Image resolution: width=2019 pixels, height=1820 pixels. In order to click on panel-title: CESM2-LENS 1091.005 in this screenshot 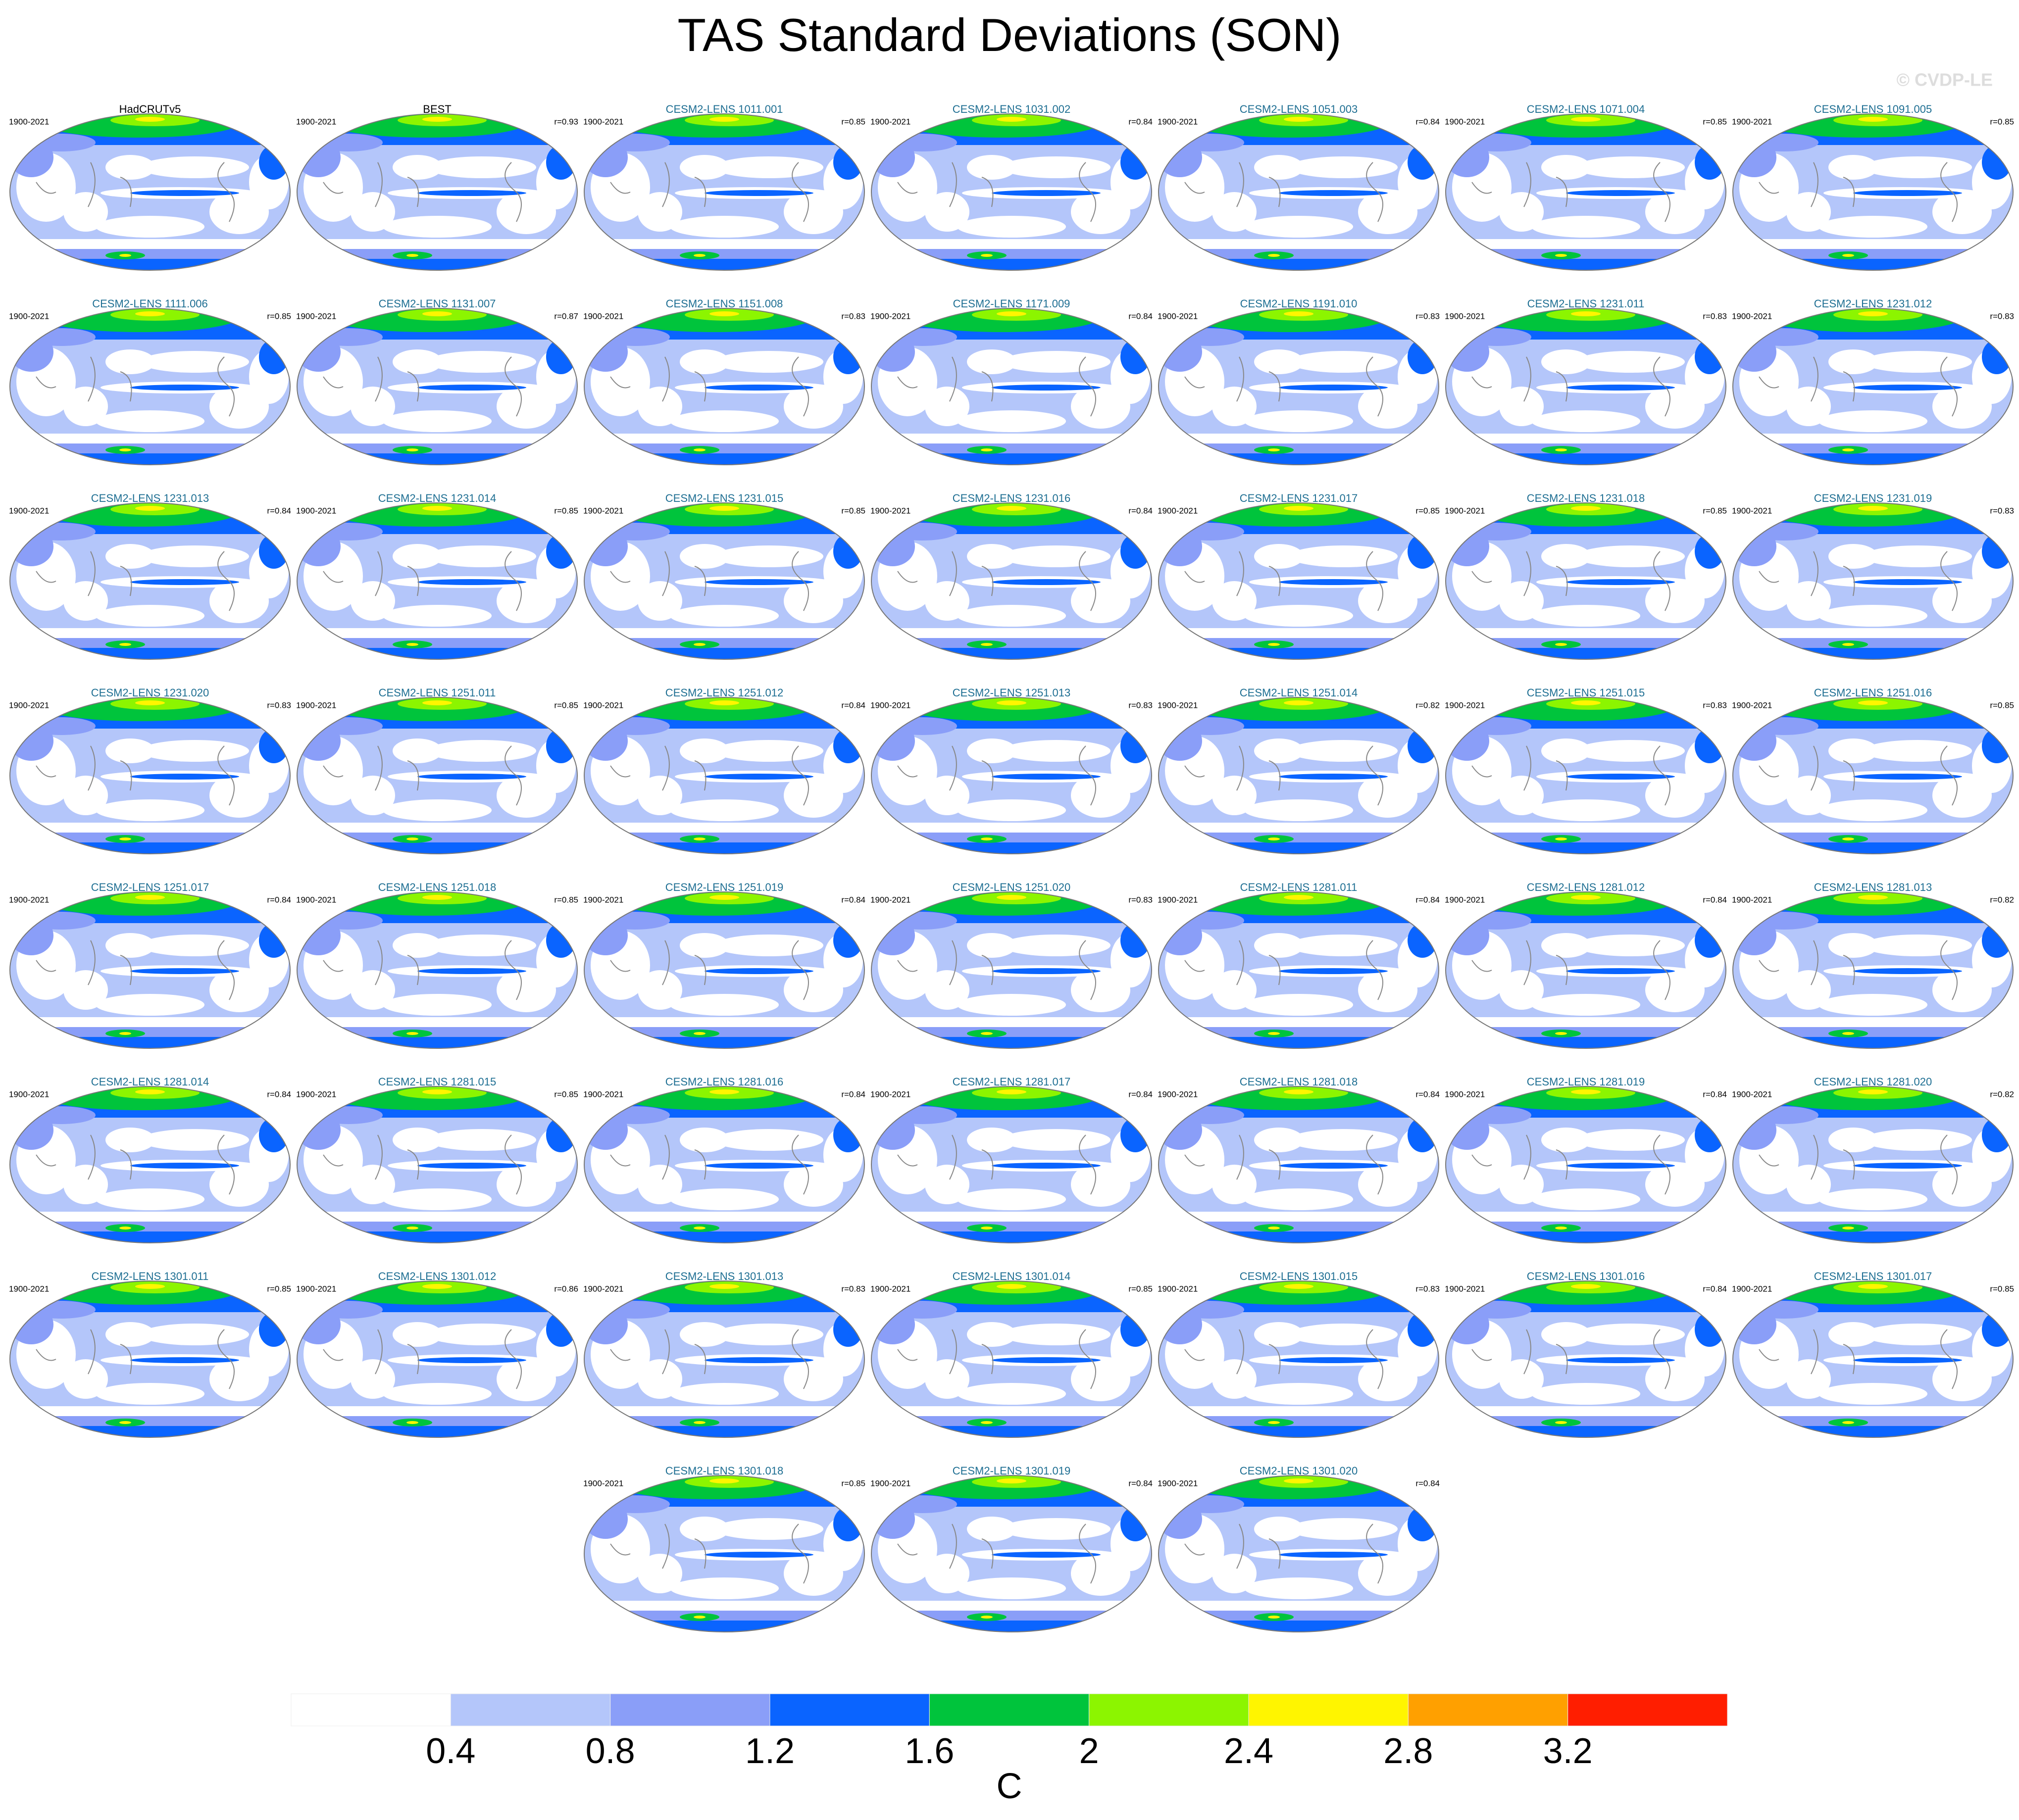, I will do `click(1873, 109)`.